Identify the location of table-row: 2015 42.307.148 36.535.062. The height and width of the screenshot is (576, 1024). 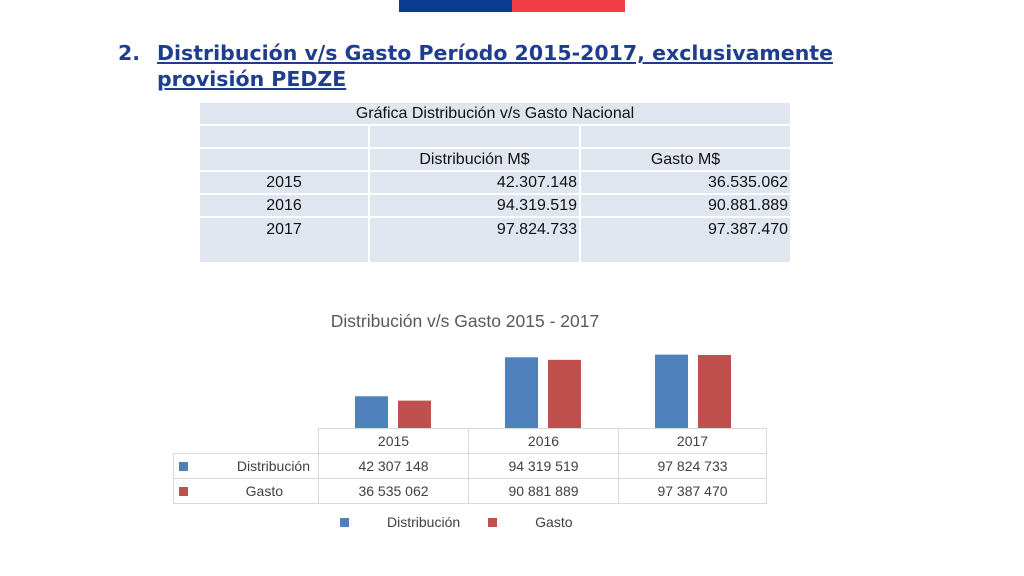
(495, 182).